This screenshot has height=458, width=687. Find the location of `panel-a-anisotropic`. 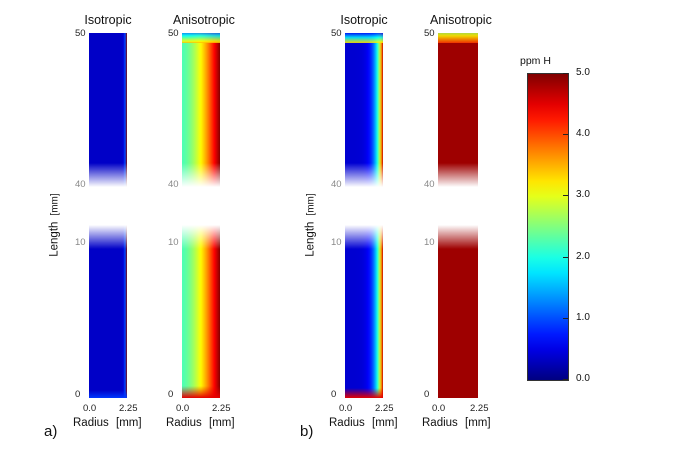

panel-a-anisotropic is located at coordinates (201, 215).